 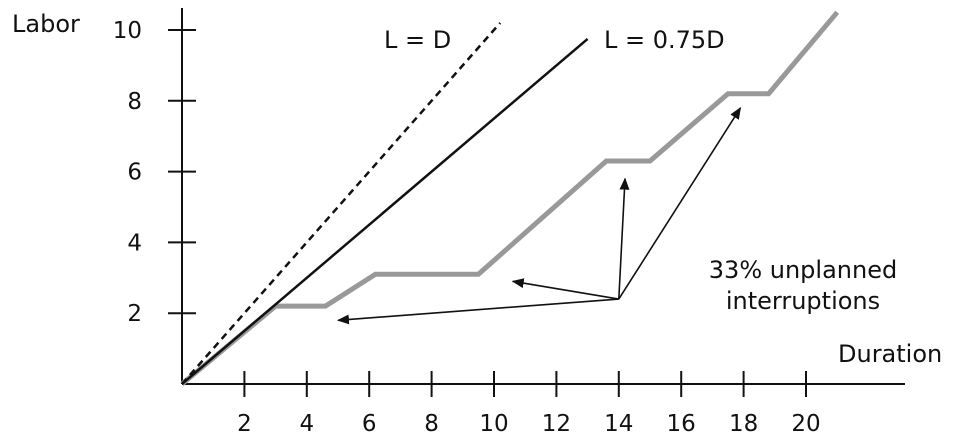 I want to click on x-tick-label: 2, so click(x=244, y=424).